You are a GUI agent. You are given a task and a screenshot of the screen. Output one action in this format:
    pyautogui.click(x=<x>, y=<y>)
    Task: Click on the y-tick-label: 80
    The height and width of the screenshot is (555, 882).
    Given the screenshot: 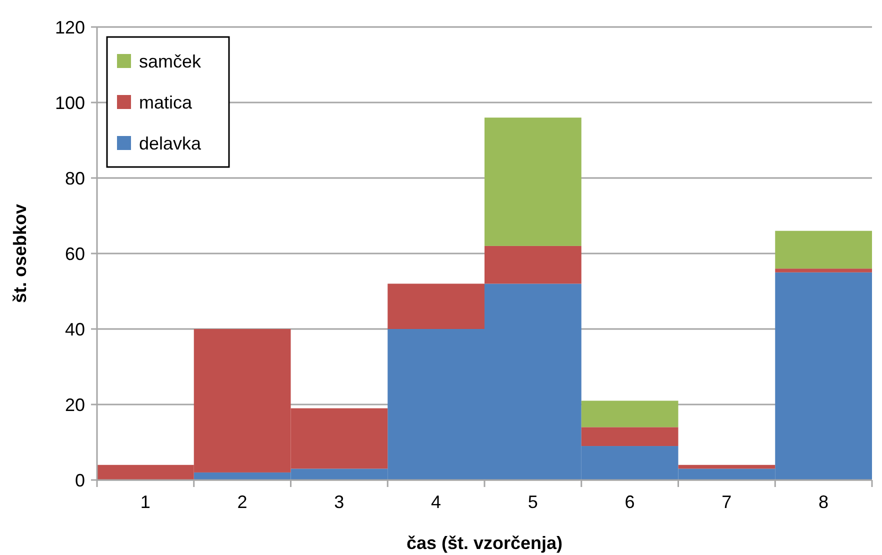 What is the action you would take?
    pyautogui.click(x=74, y=178)
    